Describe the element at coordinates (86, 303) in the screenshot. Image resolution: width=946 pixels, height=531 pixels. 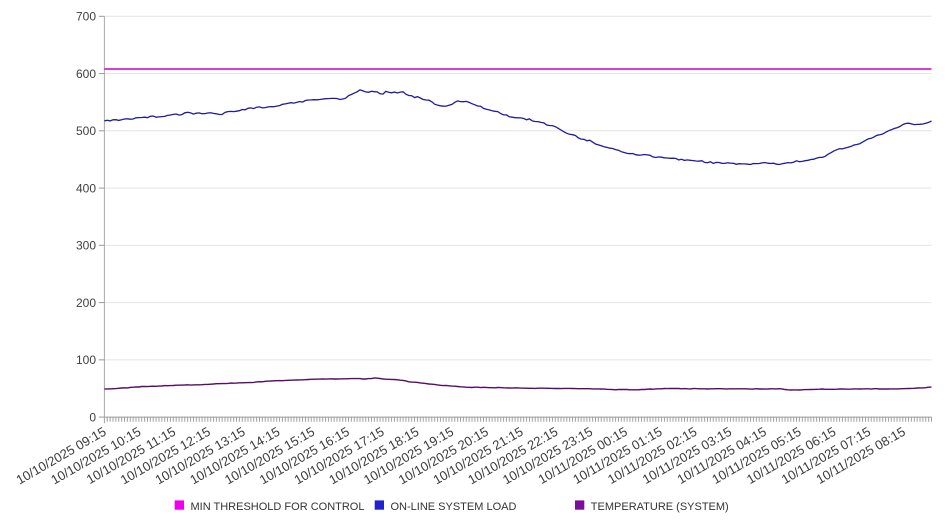
I see `svg-text: 200` at that location.